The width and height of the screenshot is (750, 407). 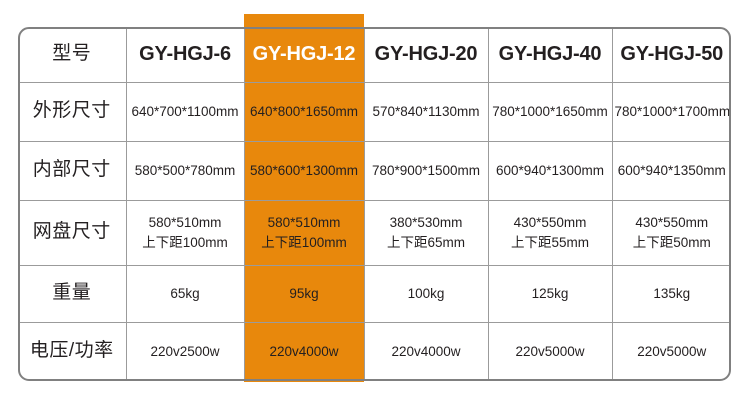 What do you see at coordinates (426, 170) in the screenshot?
I see `inner-dimensions-gy-hgj-20: 780*900*1500mm` at bounding box center [426, 170].